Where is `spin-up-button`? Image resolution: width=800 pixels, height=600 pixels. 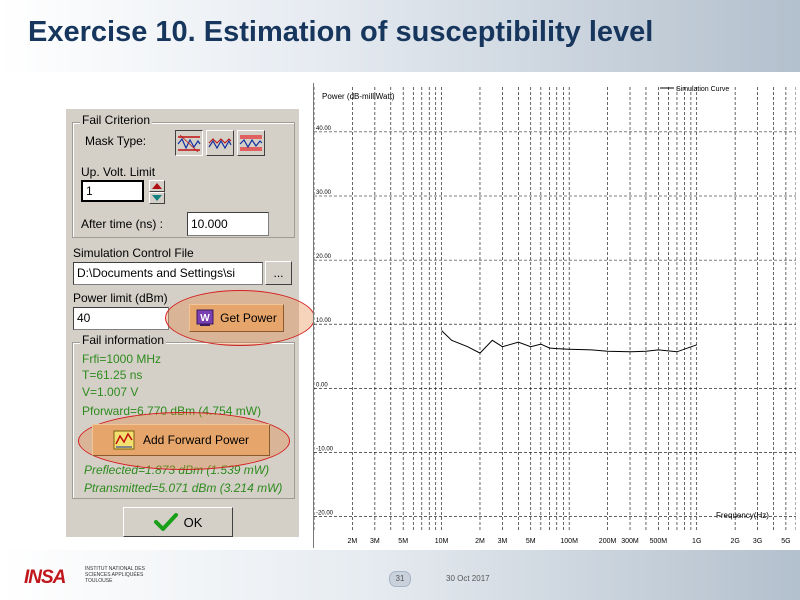 spin-up-button is located at coordinates (157, 186).